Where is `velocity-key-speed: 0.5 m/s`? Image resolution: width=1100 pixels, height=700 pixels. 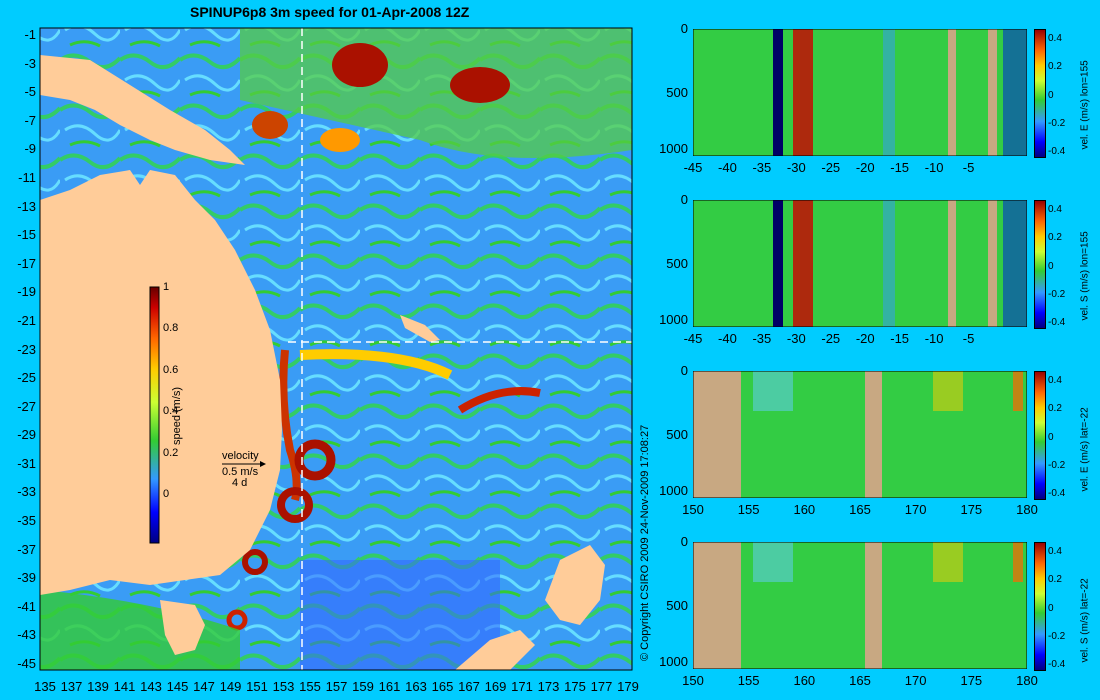 velocity-key-speed: 0.5 m/s is located at coordinates (240, 472).